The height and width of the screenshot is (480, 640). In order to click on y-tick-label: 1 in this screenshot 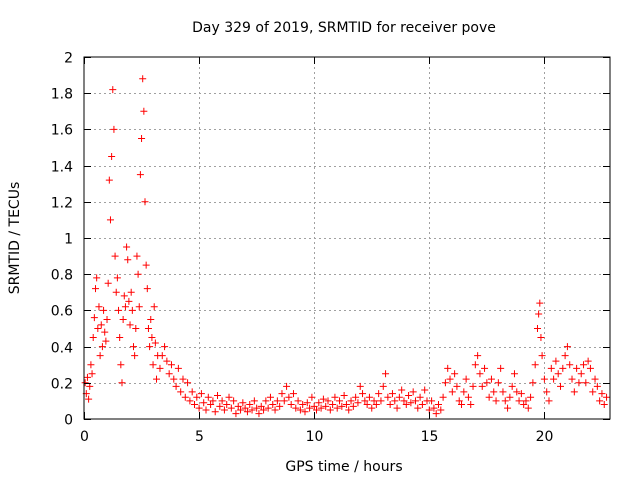, I will do `click(68, 240)`.